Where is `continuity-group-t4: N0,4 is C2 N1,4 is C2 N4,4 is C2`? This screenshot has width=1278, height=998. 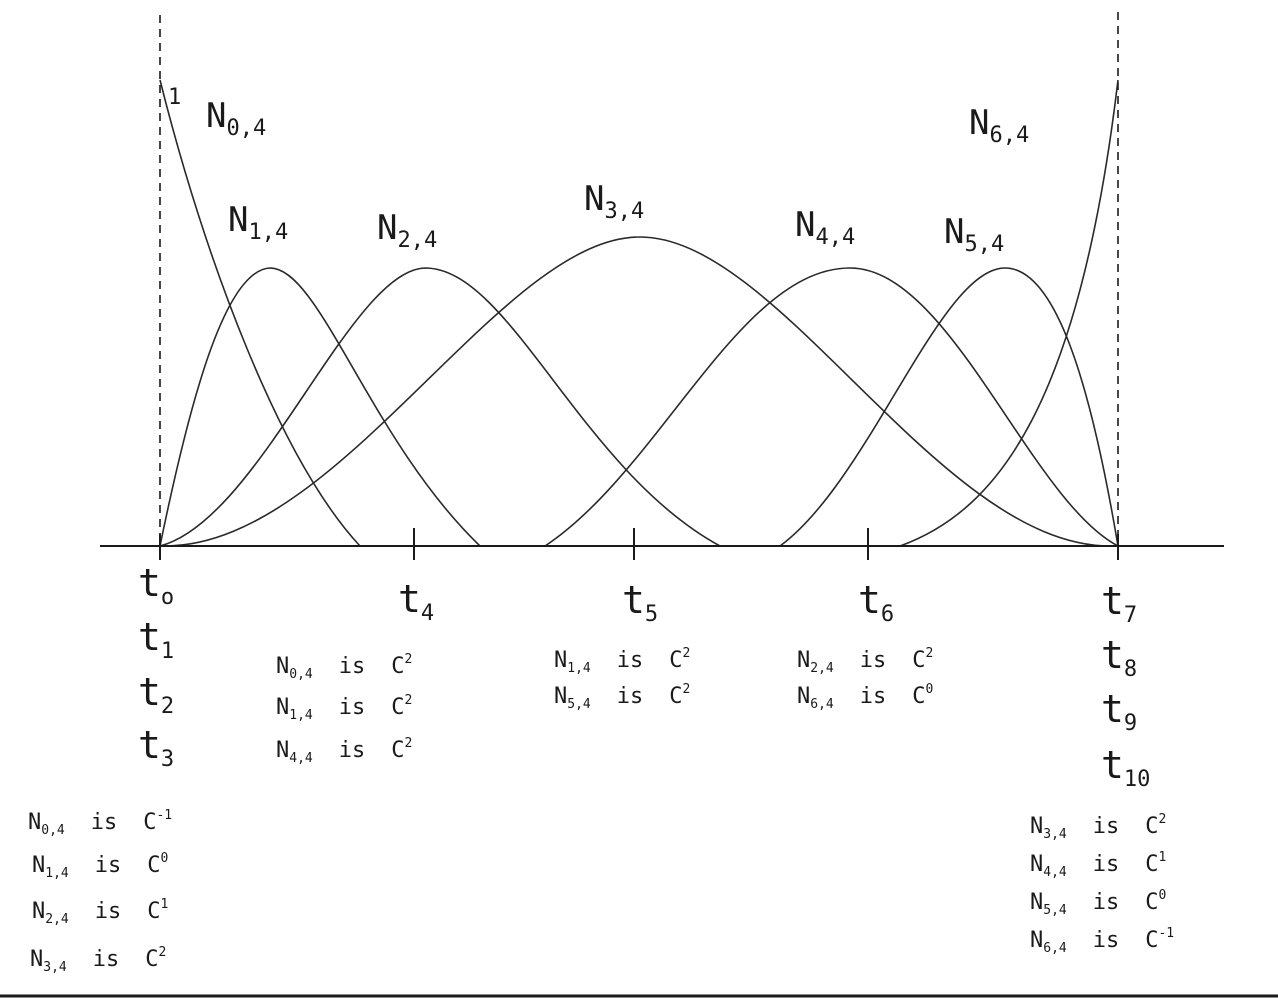 continuity-group-t4: N0,4 is C2 N1,4 is C2 N4,4 is C2 is located at coordinates (344, 709).